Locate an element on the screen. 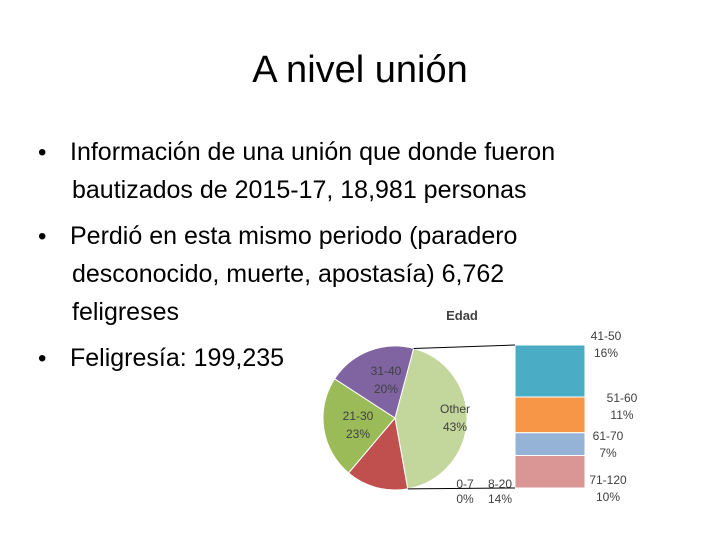  bullet-text: Feligresía: 199,235 is located at coordinates (177, 358).